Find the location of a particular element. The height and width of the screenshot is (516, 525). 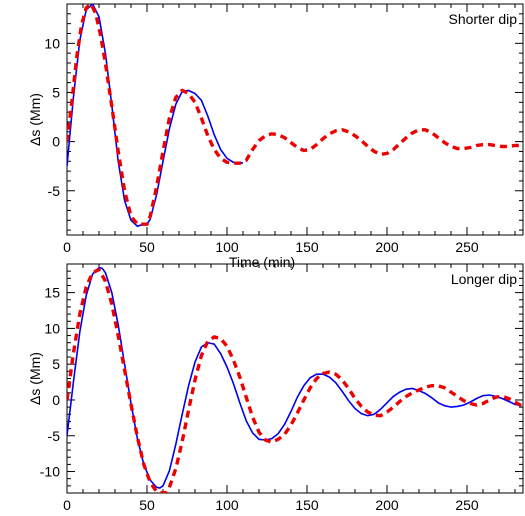

panel-title: Longer dip is located at coordinates (484, 279).